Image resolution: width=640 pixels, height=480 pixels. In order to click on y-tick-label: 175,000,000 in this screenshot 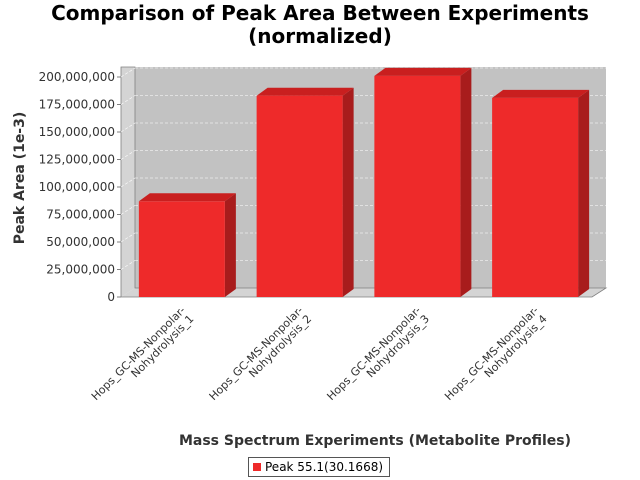, I will do `click(77, 105)`.